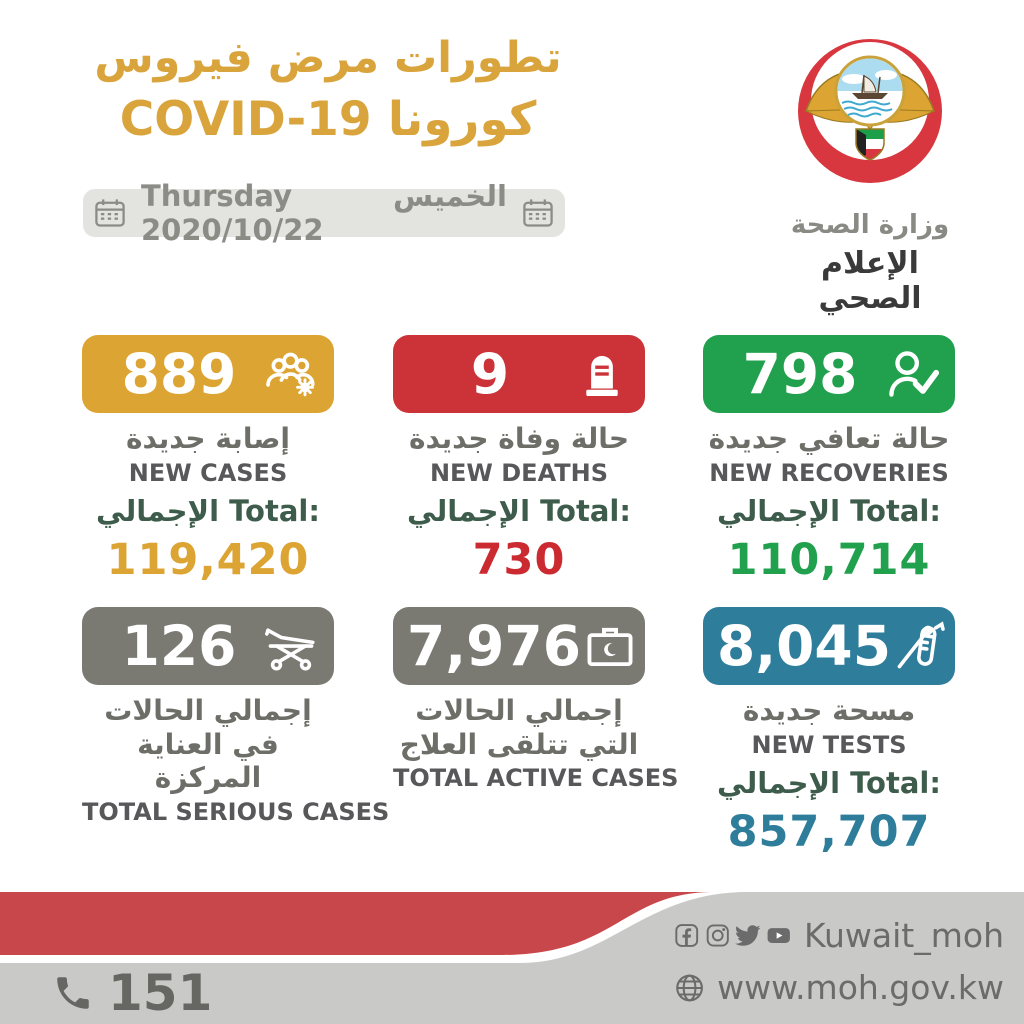 The width and height of the screenshot is (1024, 1024). What do you see at coordinates (519, 374) in the screenshot?
I see `new-deaths-card: 9` at bounding box center [519, 374].